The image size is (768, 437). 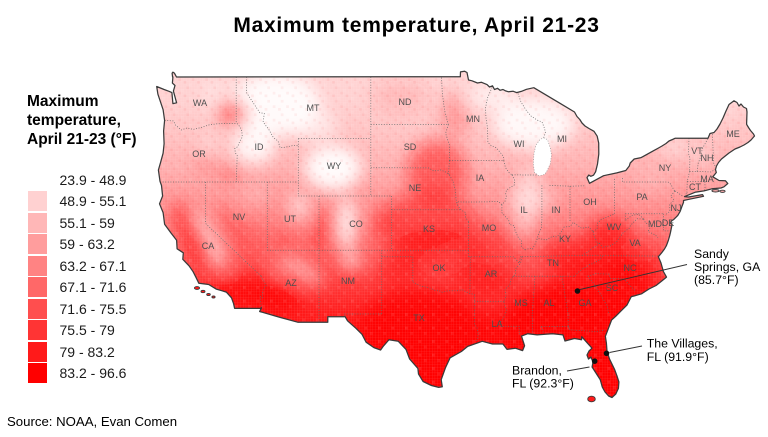 I want to click on svg-text: WV, so click(x=614, y=227).